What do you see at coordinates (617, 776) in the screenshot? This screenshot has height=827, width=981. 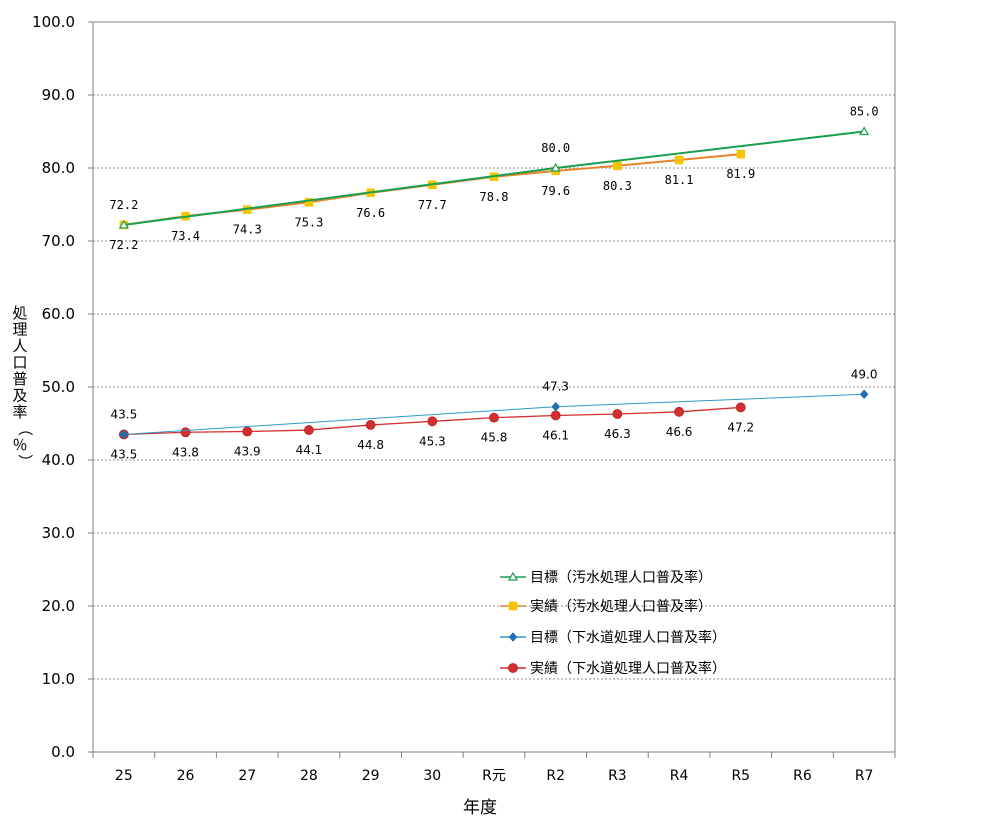 I see `x-tick-label: R3` at bounding box center [617, 776].